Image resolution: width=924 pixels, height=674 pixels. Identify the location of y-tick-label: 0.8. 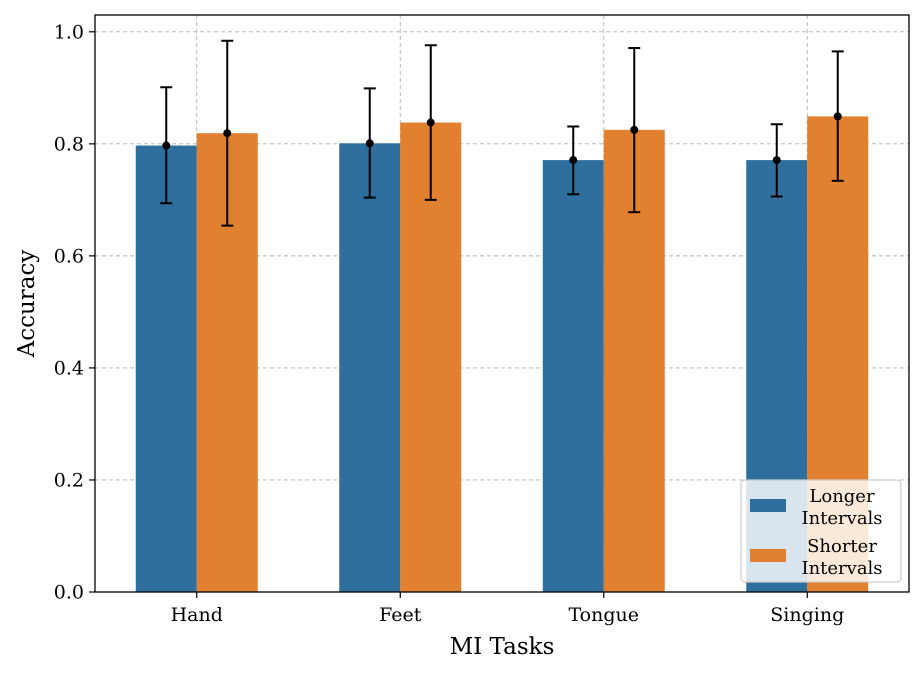
(69, 144).